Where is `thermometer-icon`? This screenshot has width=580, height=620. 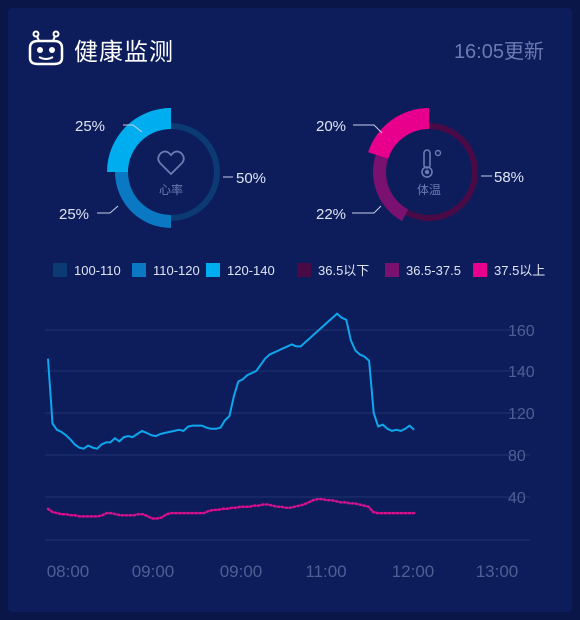 thermometer-icon is located at coordinates (431, 163).